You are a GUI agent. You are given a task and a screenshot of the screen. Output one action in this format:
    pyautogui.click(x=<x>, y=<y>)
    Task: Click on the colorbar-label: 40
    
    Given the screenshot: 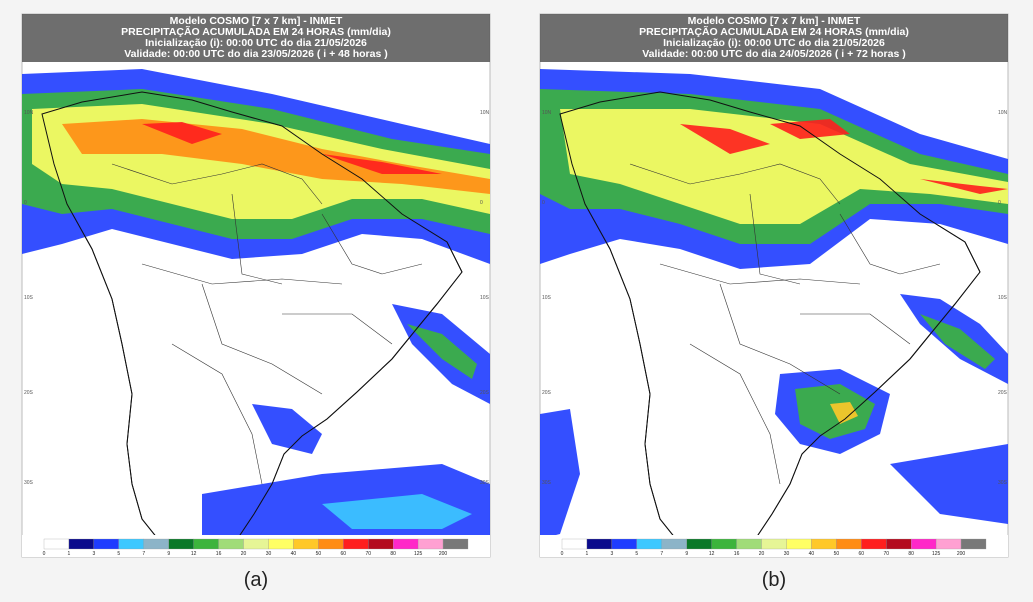 What is the action you would take?
    pyautogui.click(x=294, y=554)
    